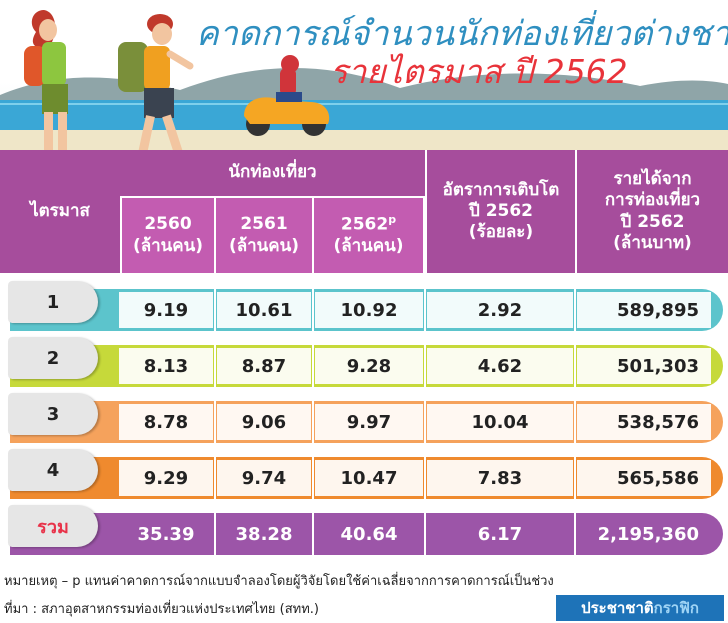  I want to click on header-revenue-l1: รายได้จาก, so click(652, 179).